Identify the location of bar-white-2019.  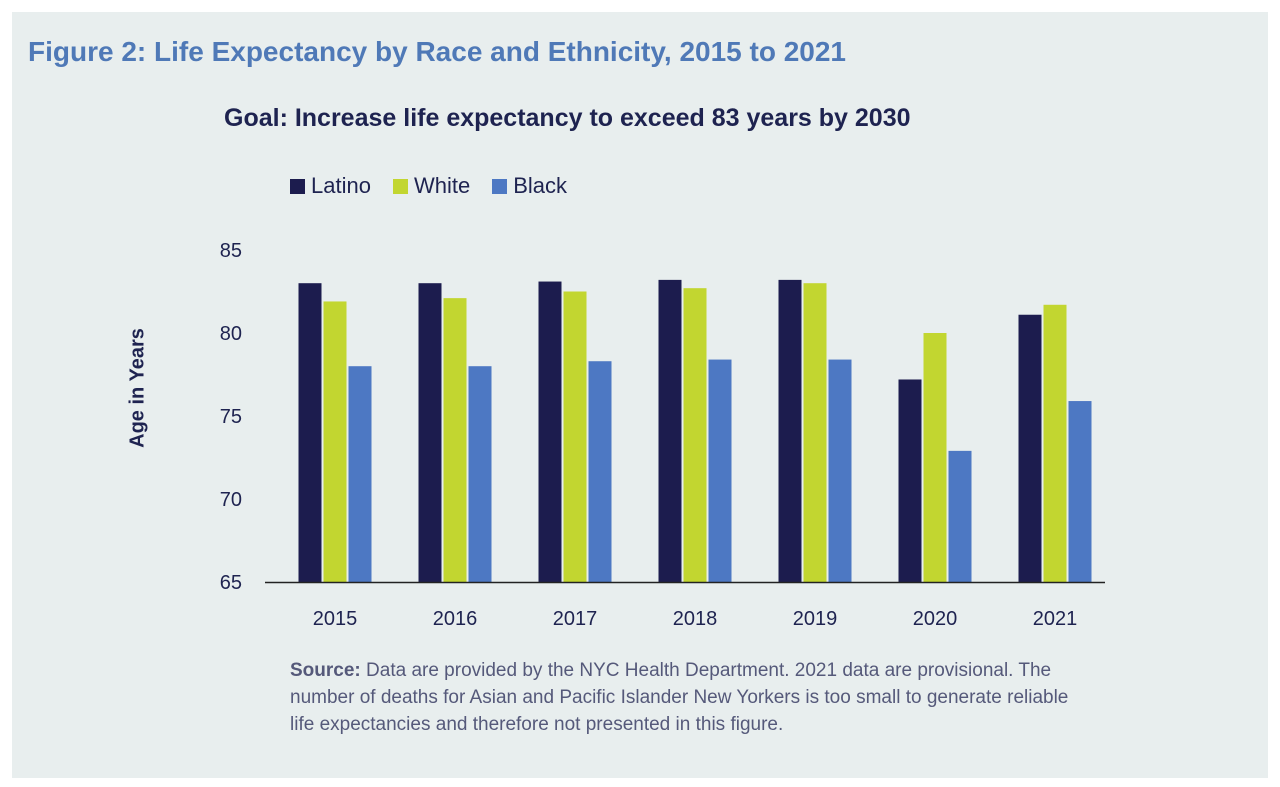
(815, 432).